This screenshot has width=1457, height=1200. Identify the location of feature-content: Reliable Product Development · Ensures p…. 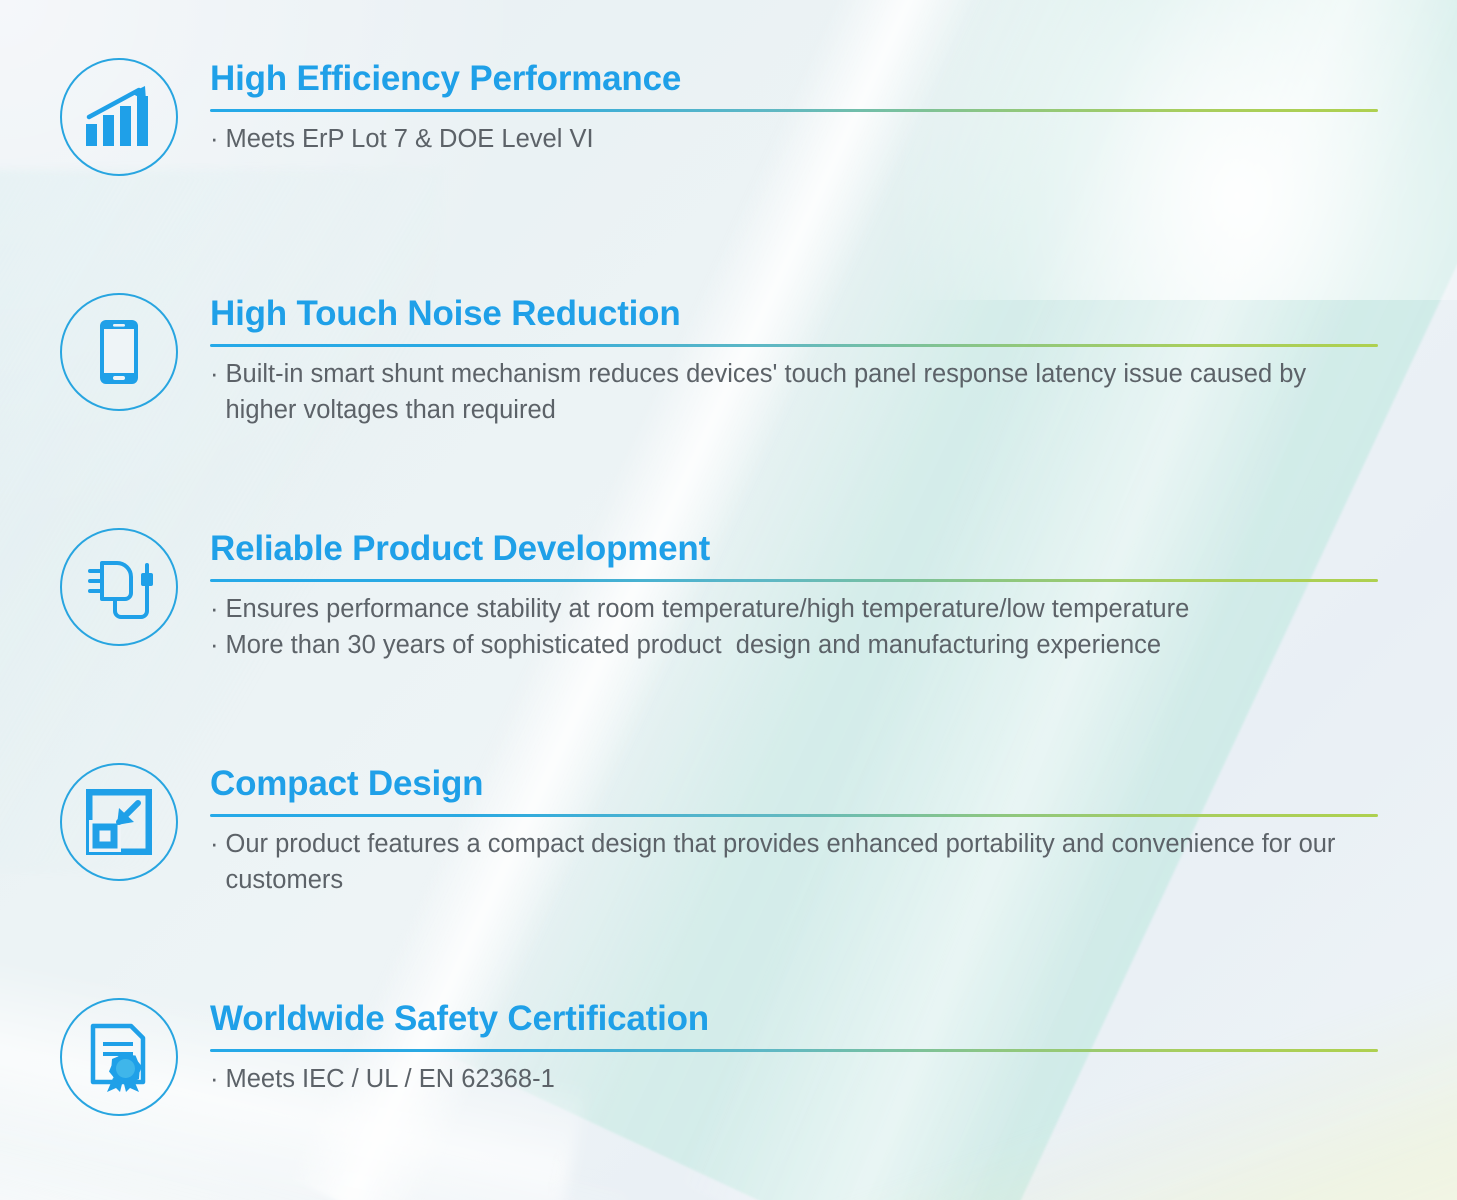
(795, 595).